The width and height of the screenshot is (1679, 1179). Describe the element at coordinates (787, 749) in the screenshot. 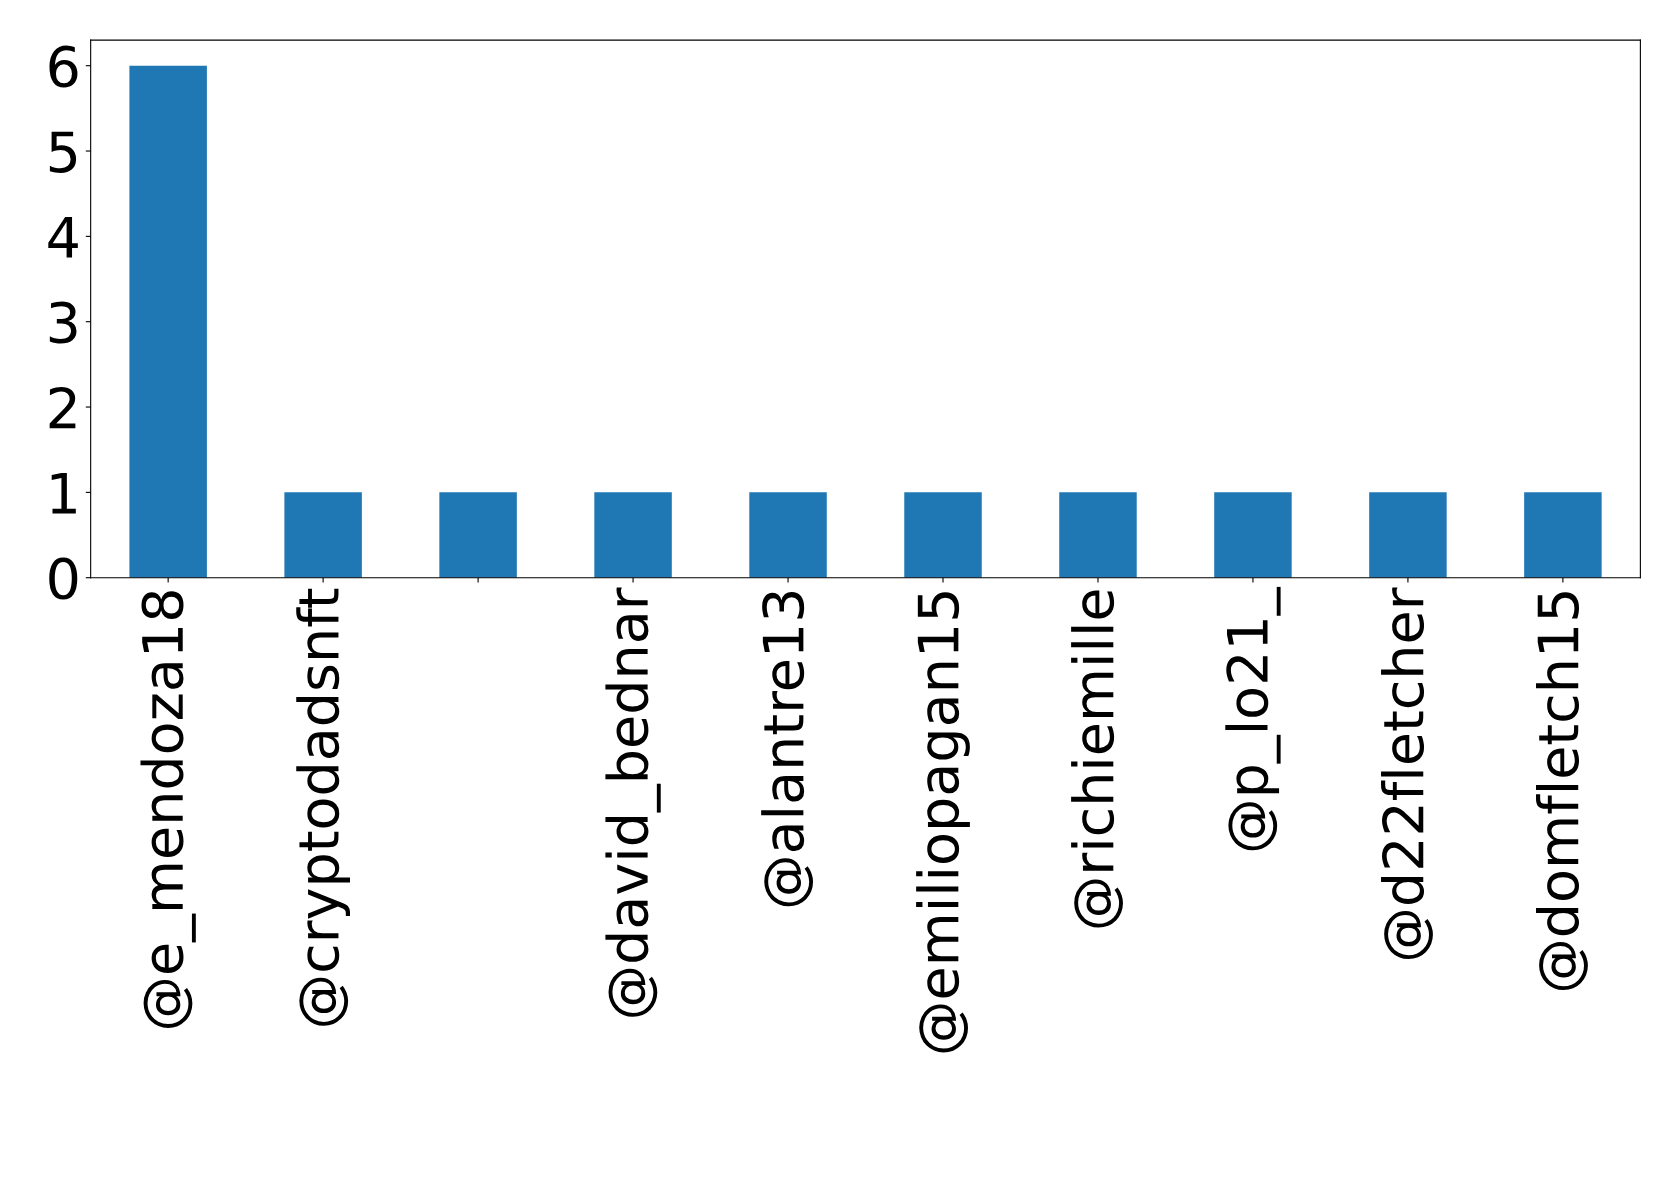

I see `x-tick-label: @alantre13` at that location.